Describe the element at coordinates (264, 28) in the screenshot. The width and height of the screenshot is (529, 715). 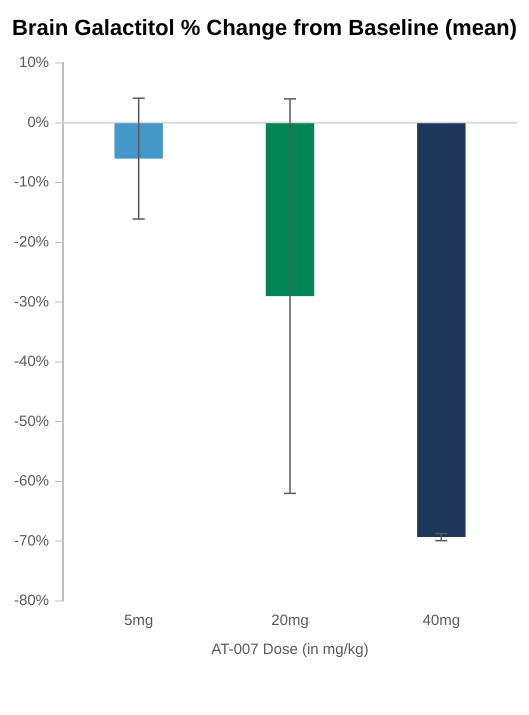
I see `chart-title: Brain Galactitol % Change from Baseline (mean)` at that location.